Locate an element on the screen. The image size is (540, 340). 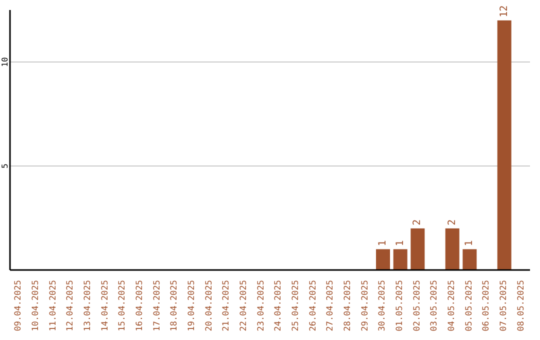
x-tick-label: 03.05.2025 is located at coordinates (435, 306).